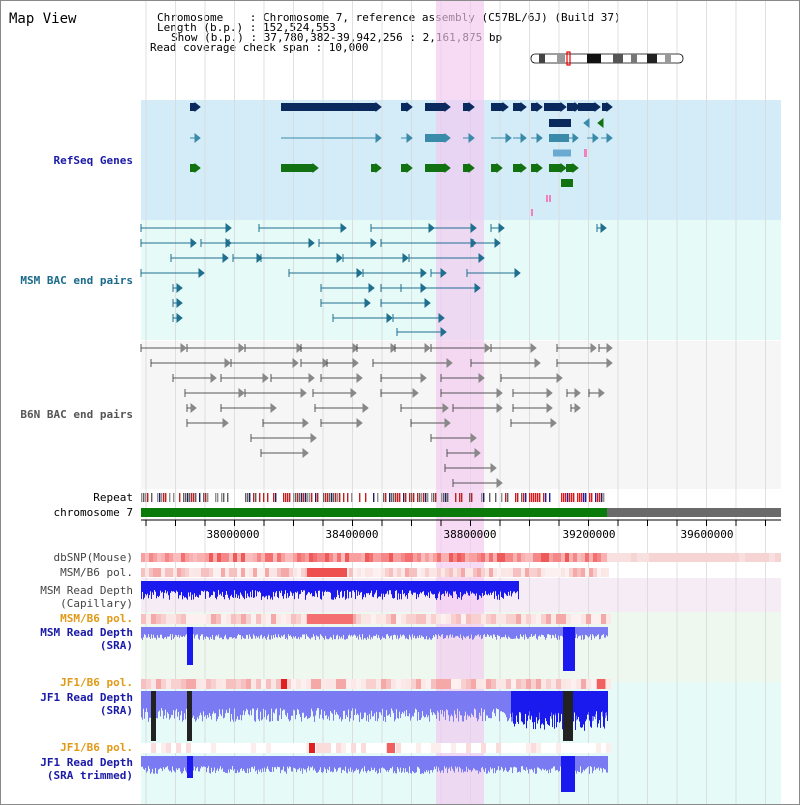 This screenshot has height=805, width=800. What do you see at coordinates (93, 160) in the screenshot?
I see `track-label-refseq: RefSeq Genes` at bounding box center [93, 160].